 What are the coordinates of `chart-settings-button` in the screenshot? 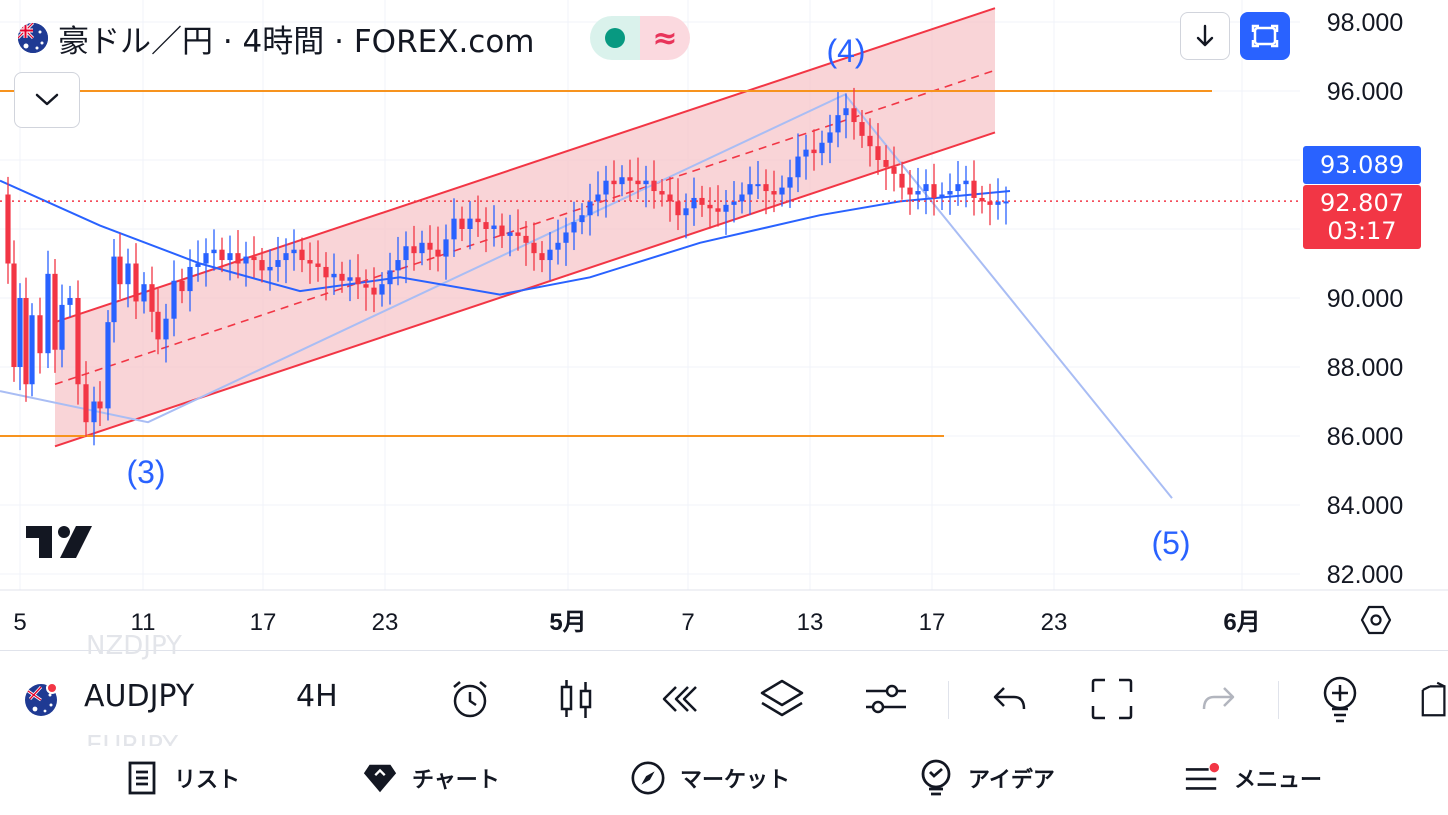 It's located at (1376, 620).